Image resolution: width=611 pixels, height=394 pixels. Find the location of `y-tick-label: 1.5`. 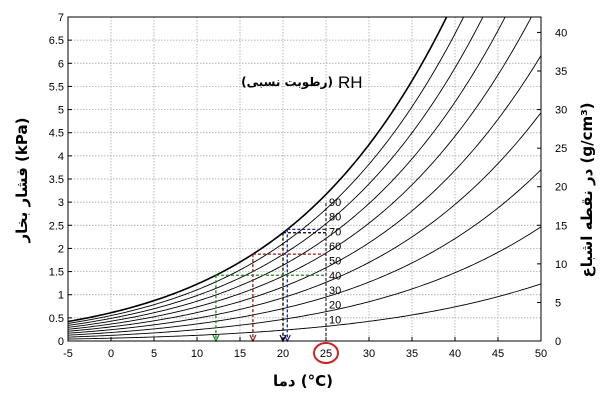

y-tick-label: 1.5 is located at coordinates (56, 273).